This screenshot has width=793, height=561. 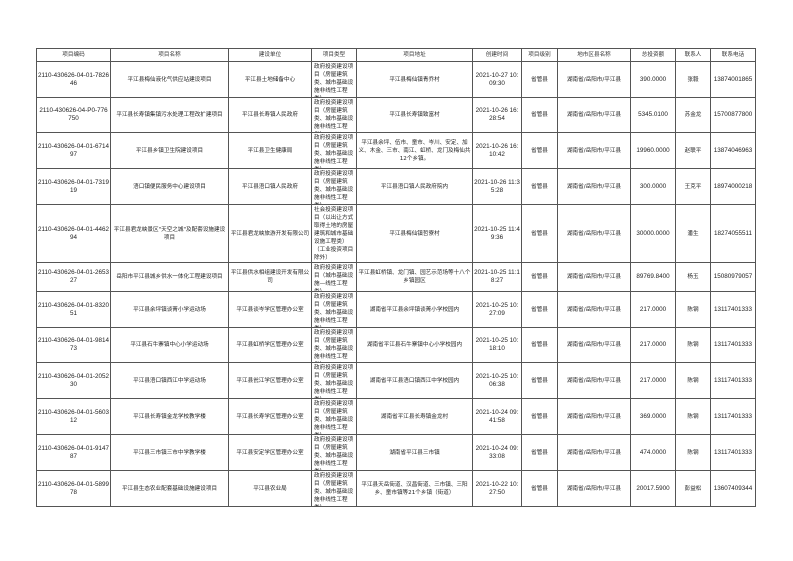 I want to click on cell-name: 平江县浯口镇西江中学运动场, so click(x=169, y=380).